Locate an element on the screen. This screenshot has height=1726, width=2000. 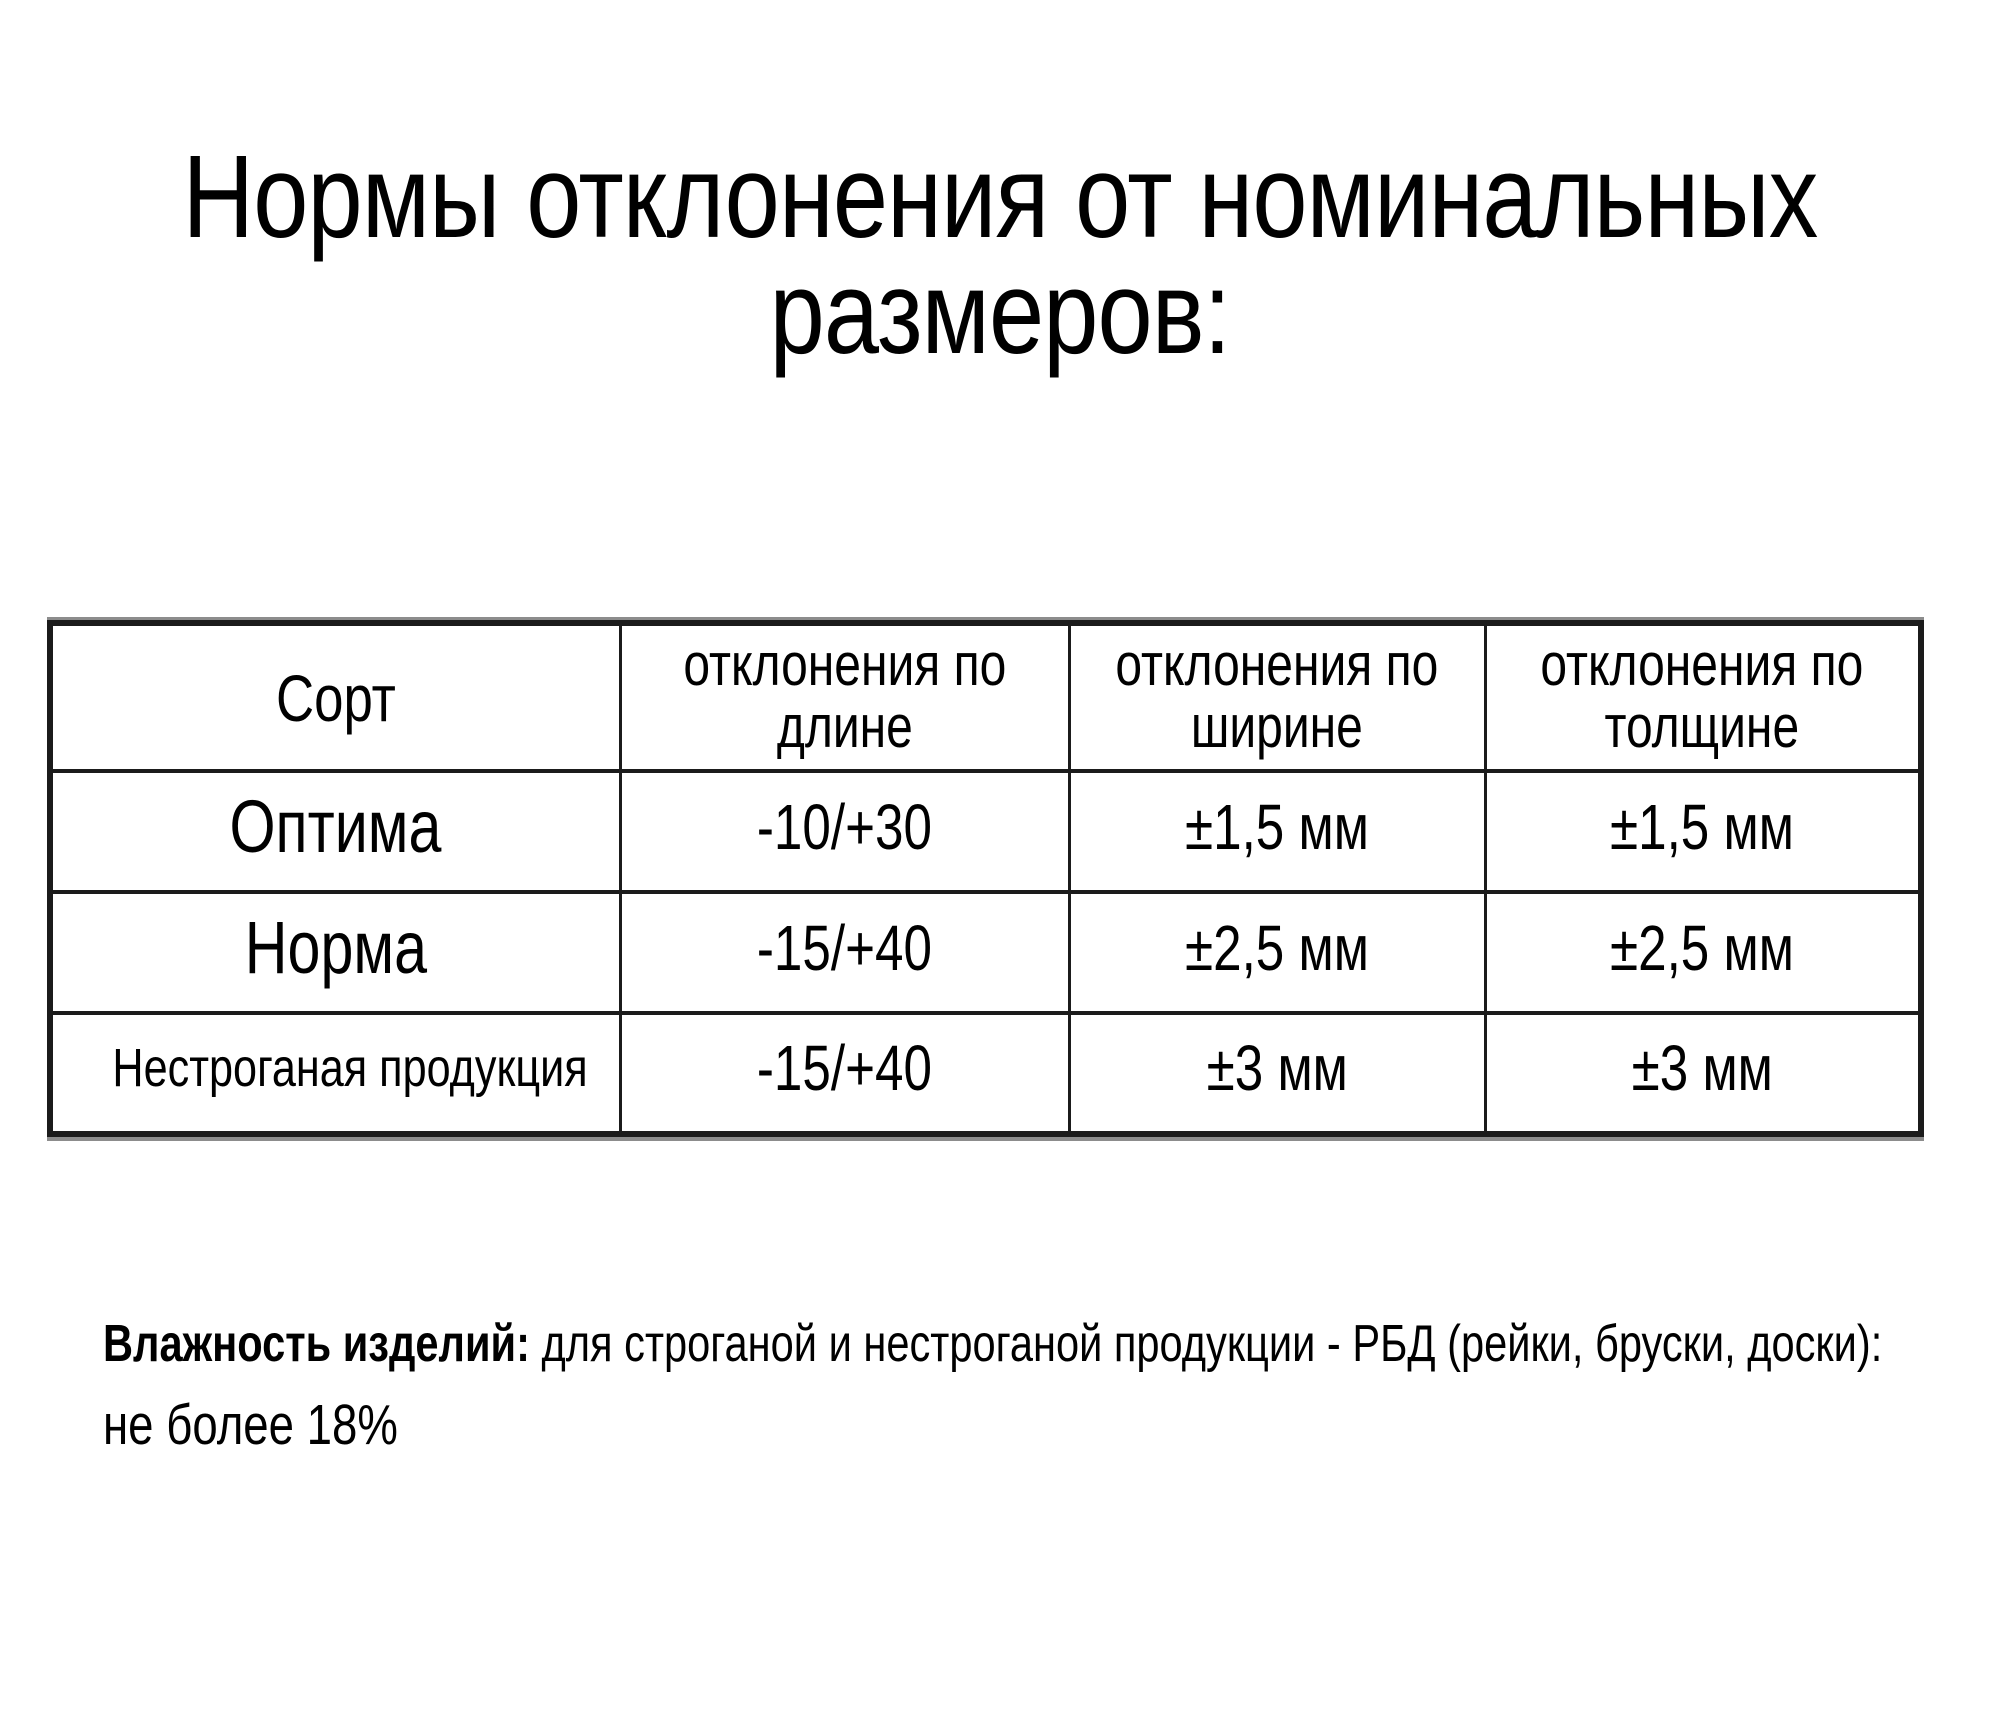
column-header-thickness-deviation: отклонения по толщине is located at coordinates (1703, 697).